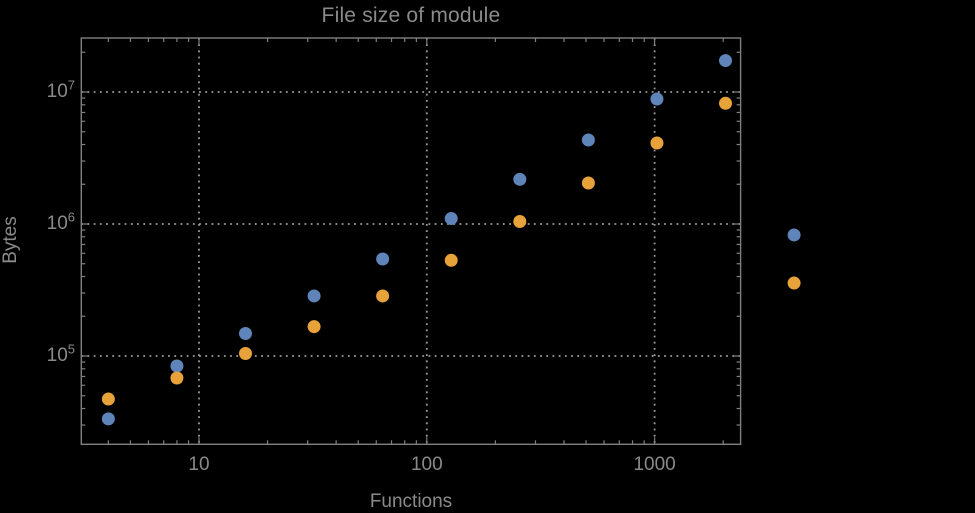 The image size is (975, 513). I want to click on chart-title: File size of module, so click(411, 15).